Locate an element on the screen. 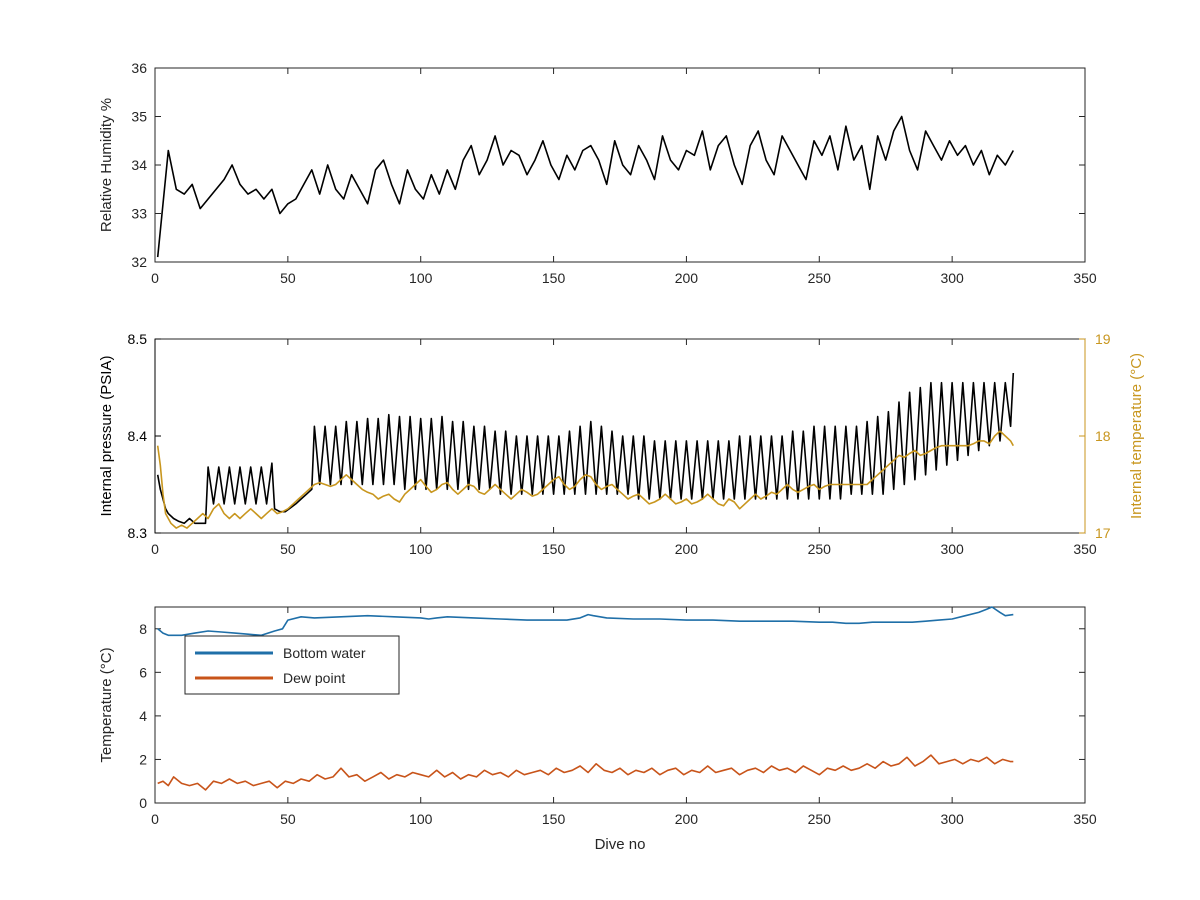 This screenshot has width=1200, height=900. legend-box is located at coordinates (292, 665).